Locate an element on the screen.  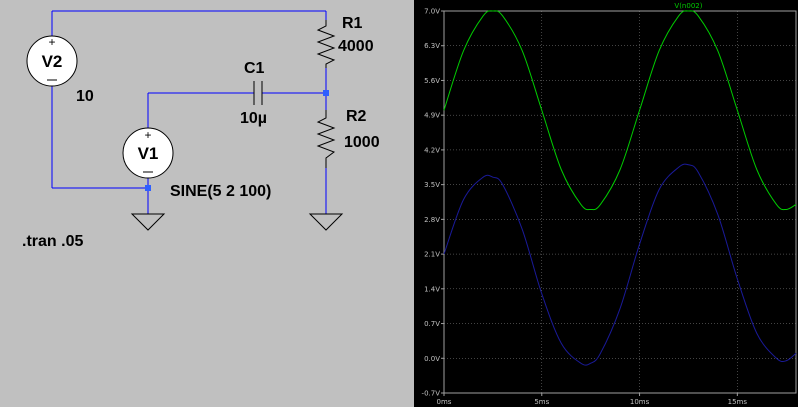
ground-symbol-right is located at coordinates (326, 222).